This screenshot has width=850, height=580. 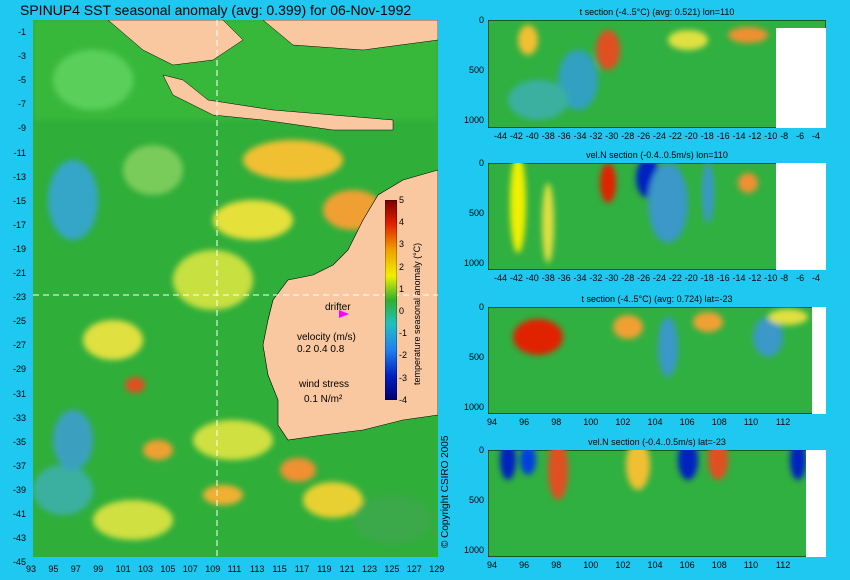 What do you see at coordinates (564, 136) in the screenshot?
I see `section-x-tick-label: -36` at bounding box center [564, 136].